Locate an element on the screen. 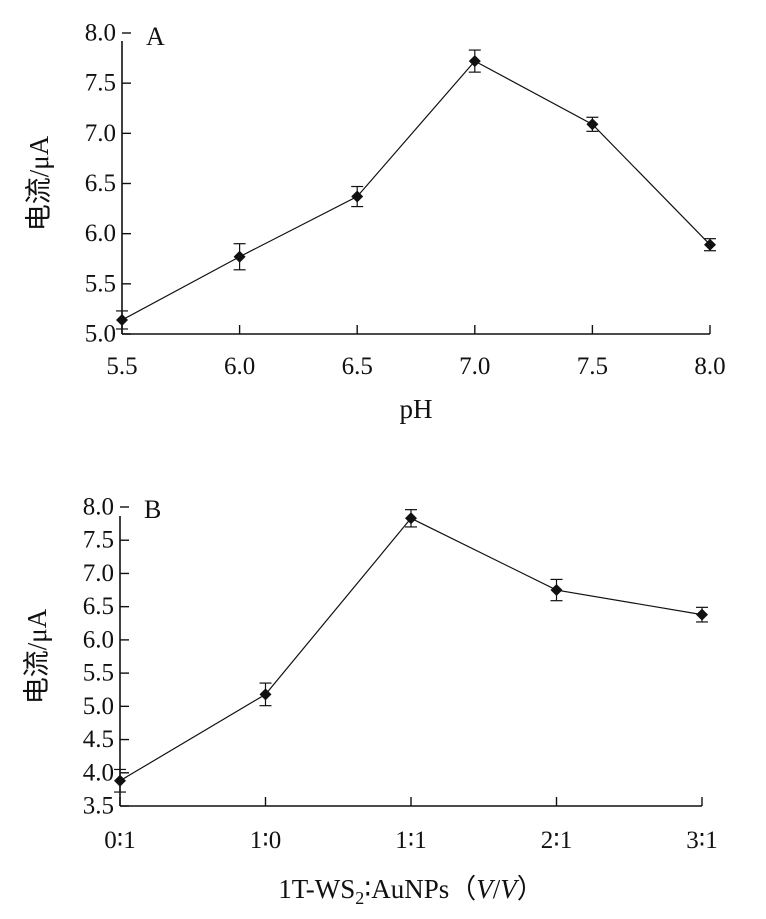 This screenshot has width=766, height=919. chart-b-y-axis-title: 电流/μA is located at coordinates (37, 656).